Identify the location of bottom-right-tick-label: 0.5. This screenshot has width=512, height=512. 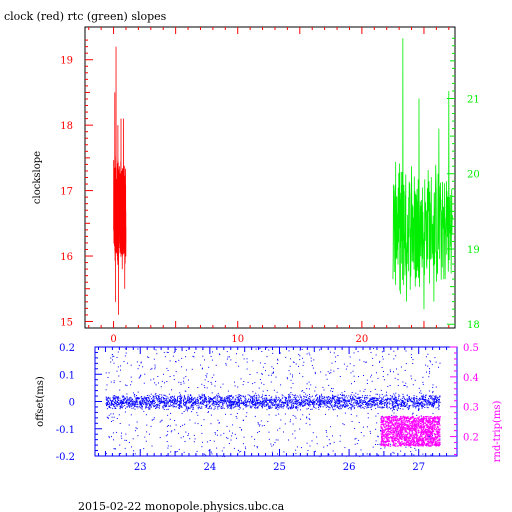
(471, 348).